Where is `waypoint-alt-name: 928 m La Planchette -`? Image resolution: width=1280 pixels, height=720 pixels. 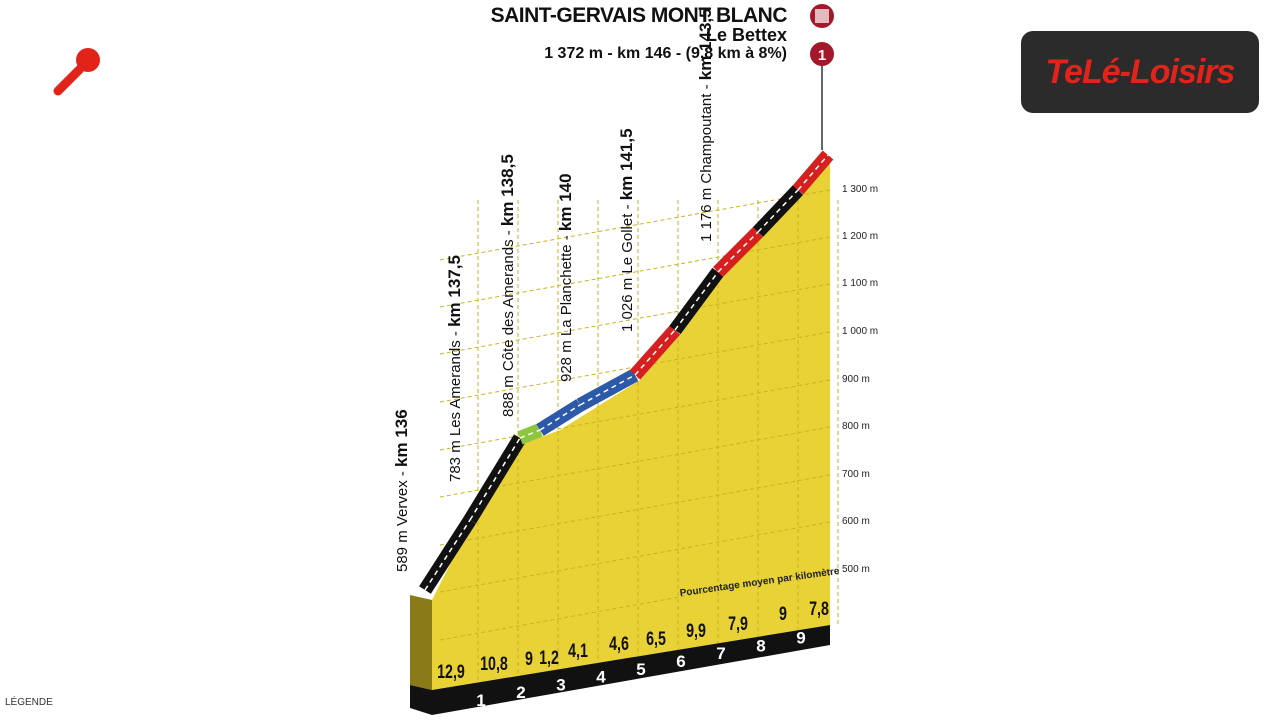
waypoint-alt-name: 928 m La Planchette - is located at coordinates (566, 306).